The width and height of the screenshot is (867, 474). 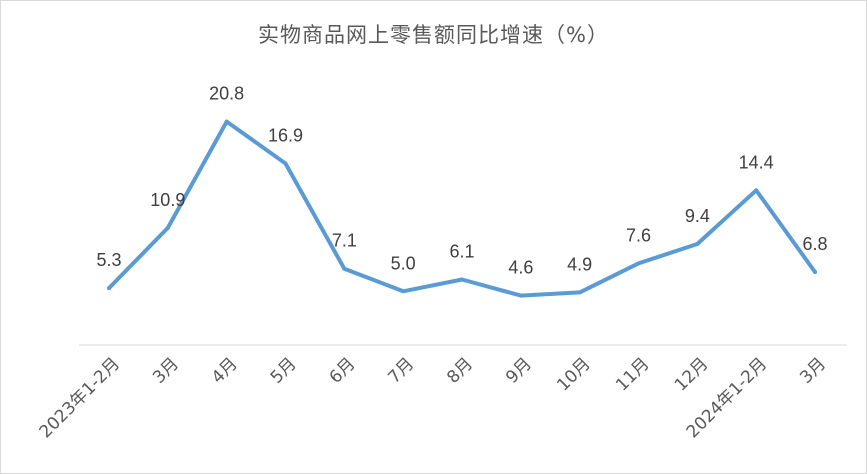 What do you see at coordinates (756, 162) in the screenshot?
I see `data-label: 14.4` at bounding box center [756, 162].